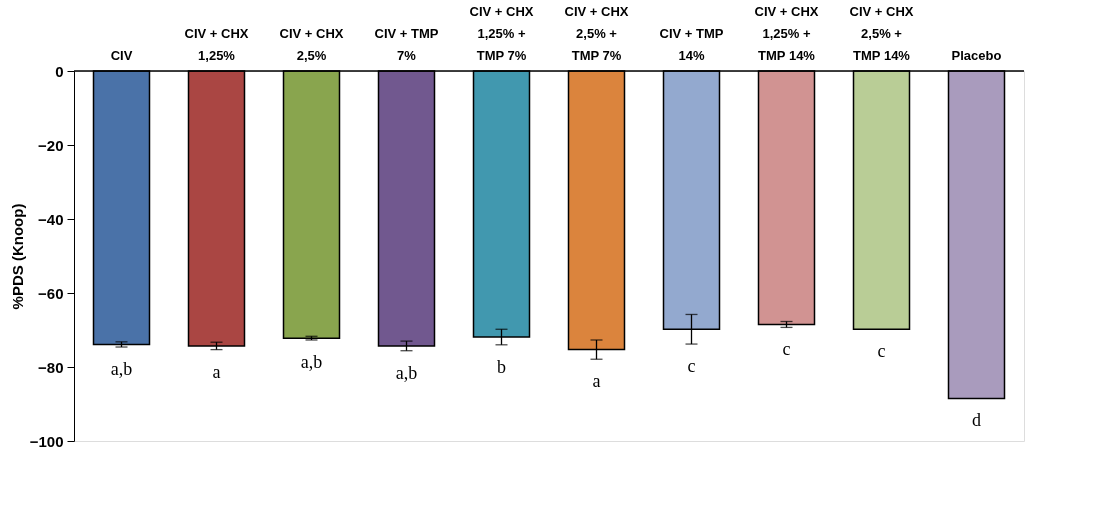  I want to click on y-axis-title: %PDS (Knoop), so click(17, 256).